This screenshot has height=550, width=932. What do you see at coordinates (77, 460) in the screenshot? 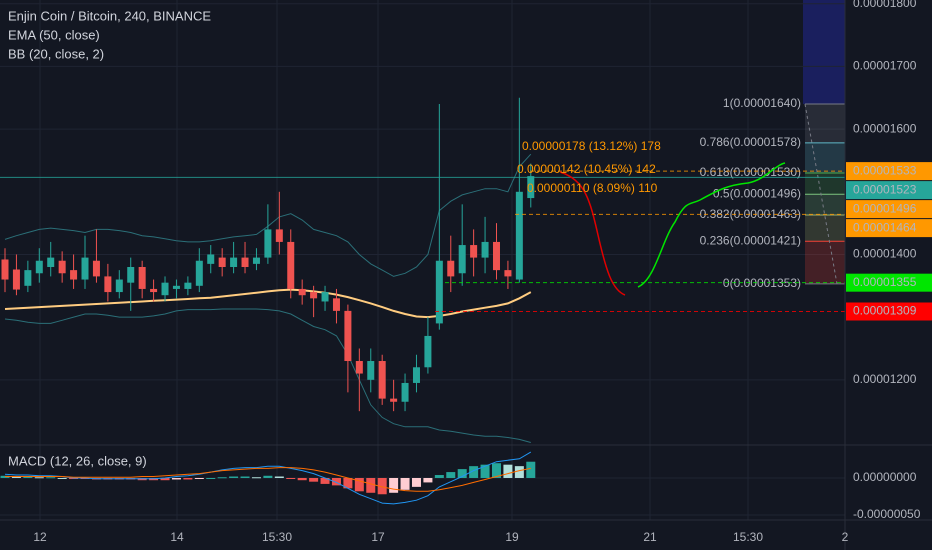
I see `macd-title: MACD (12, 26, close, 9)` at bounding box center [77, 460].